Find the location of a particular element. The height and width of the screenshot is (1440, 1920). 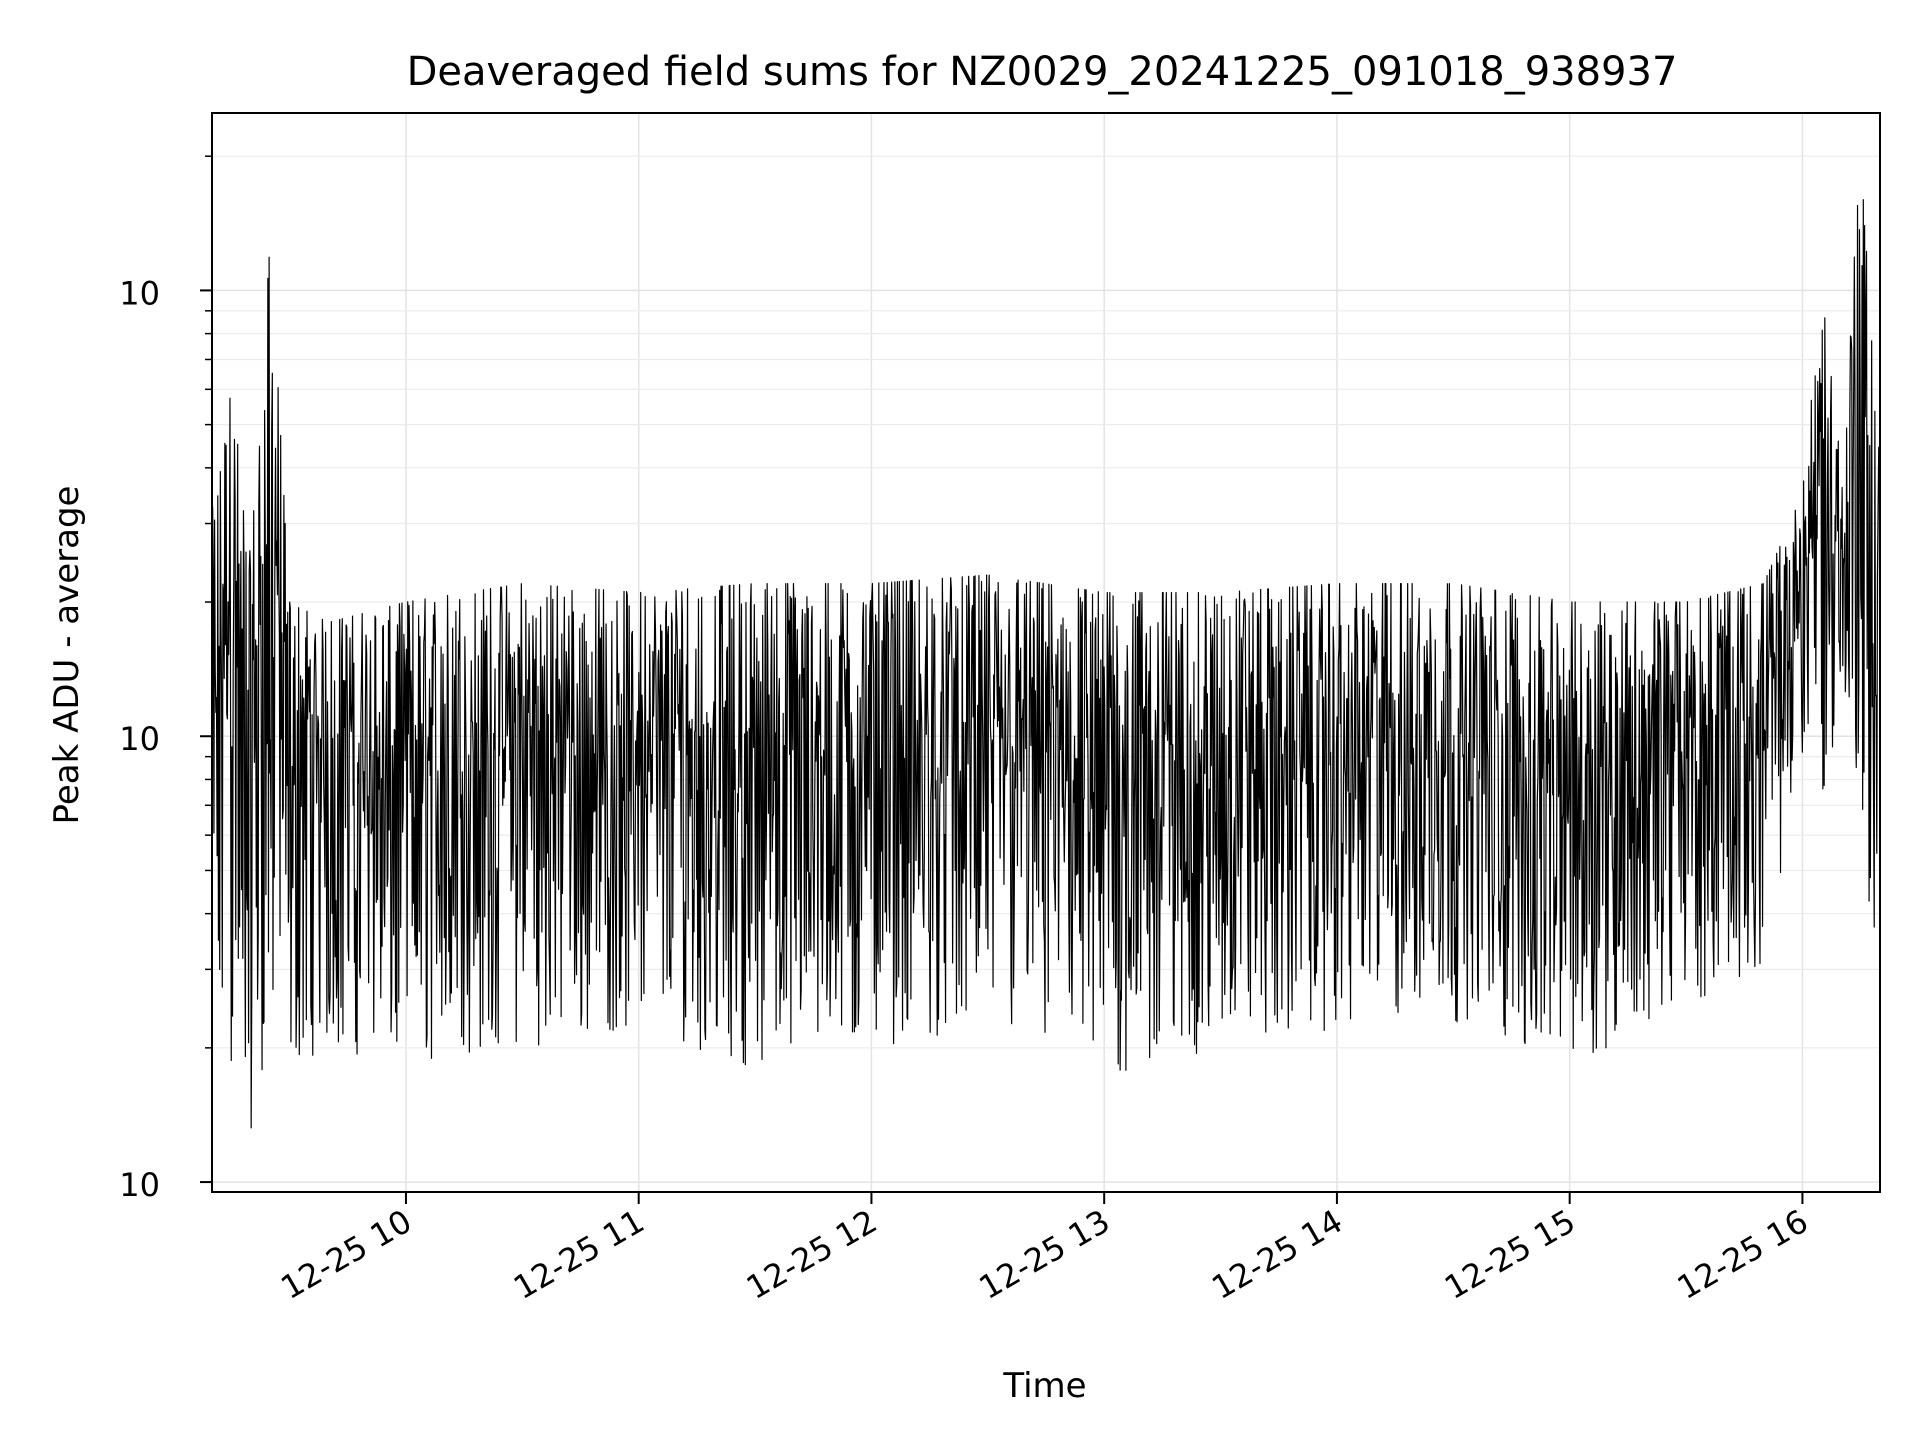

x-tick-label: 12-25 14 is located at coordinates (1277, 1254).